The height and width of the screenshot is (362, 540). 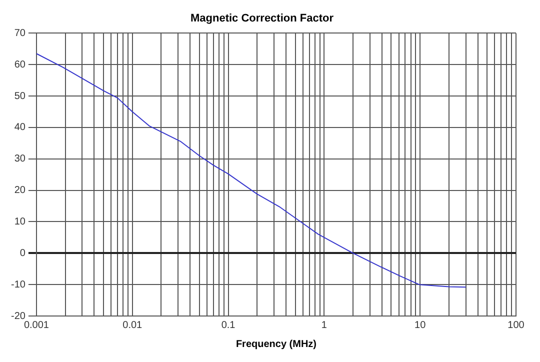 I want to click on x-tick-label: 1, so click(x=324, y=325).